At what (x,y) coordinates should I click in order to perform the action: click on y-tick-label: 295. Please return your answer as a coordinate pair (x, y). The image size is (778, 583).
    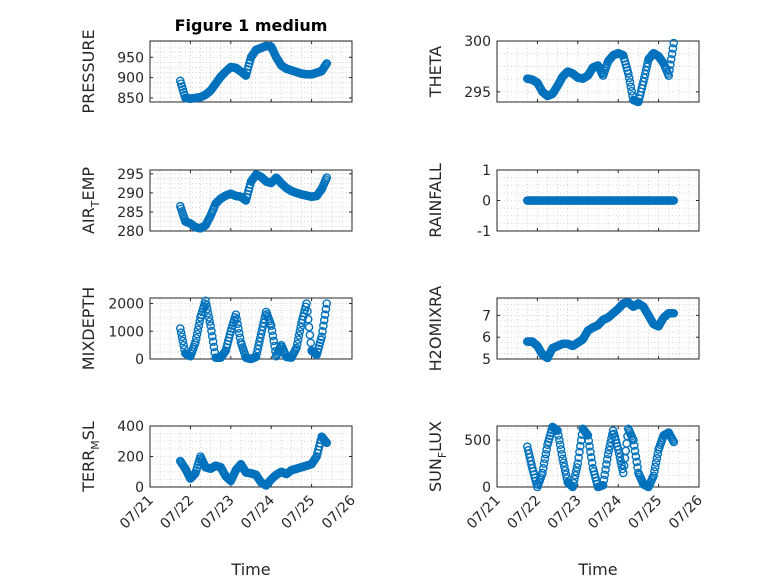
    Looking at the image, I should click on (130, 175).